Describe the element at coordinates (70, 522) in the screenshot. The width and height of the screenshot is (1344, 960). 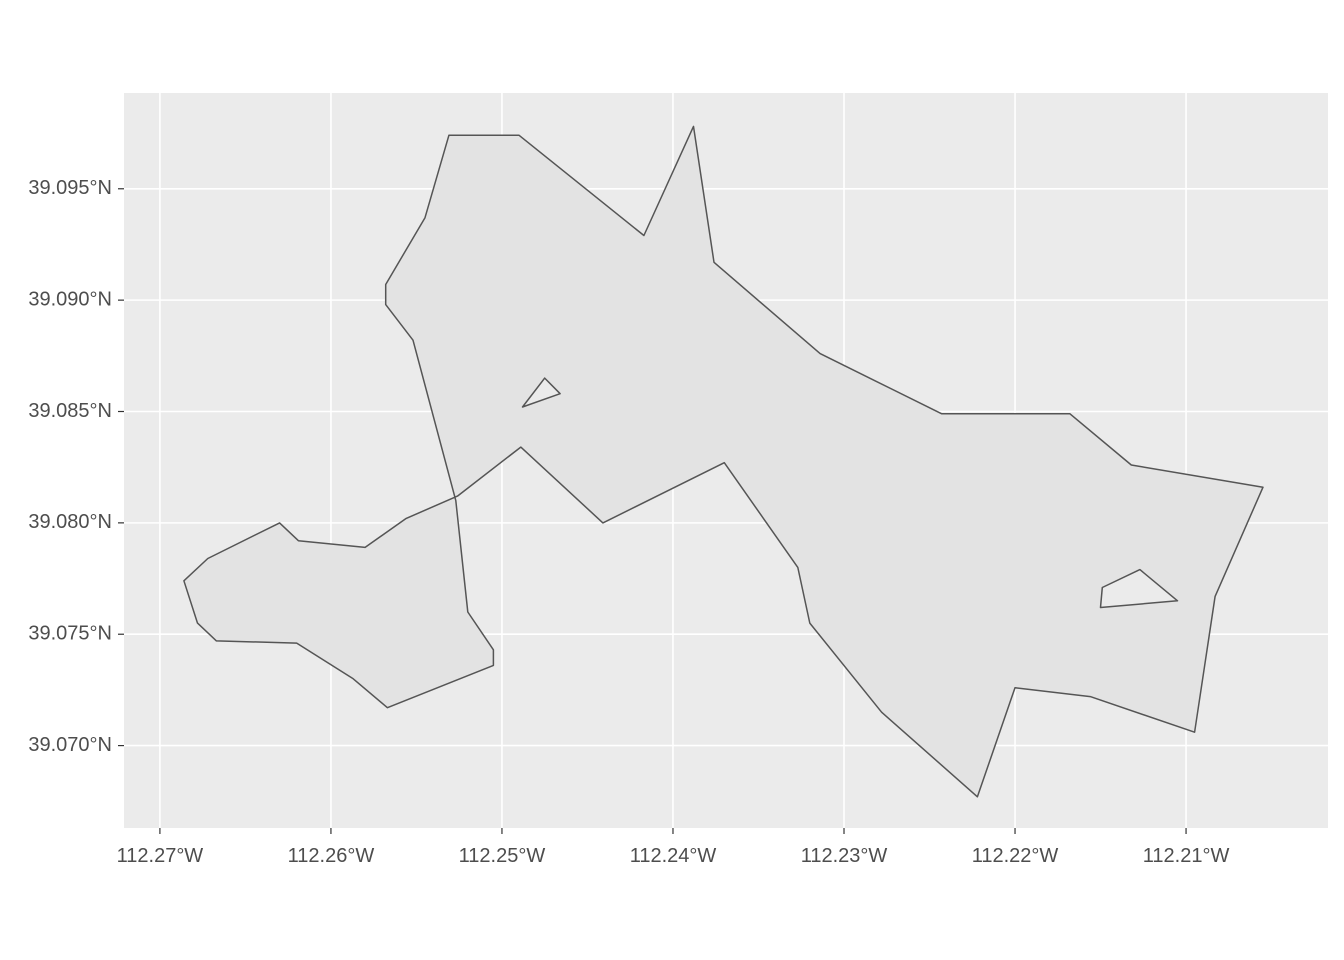
I see `y-tick-label-3: 39.080°N` at that location.